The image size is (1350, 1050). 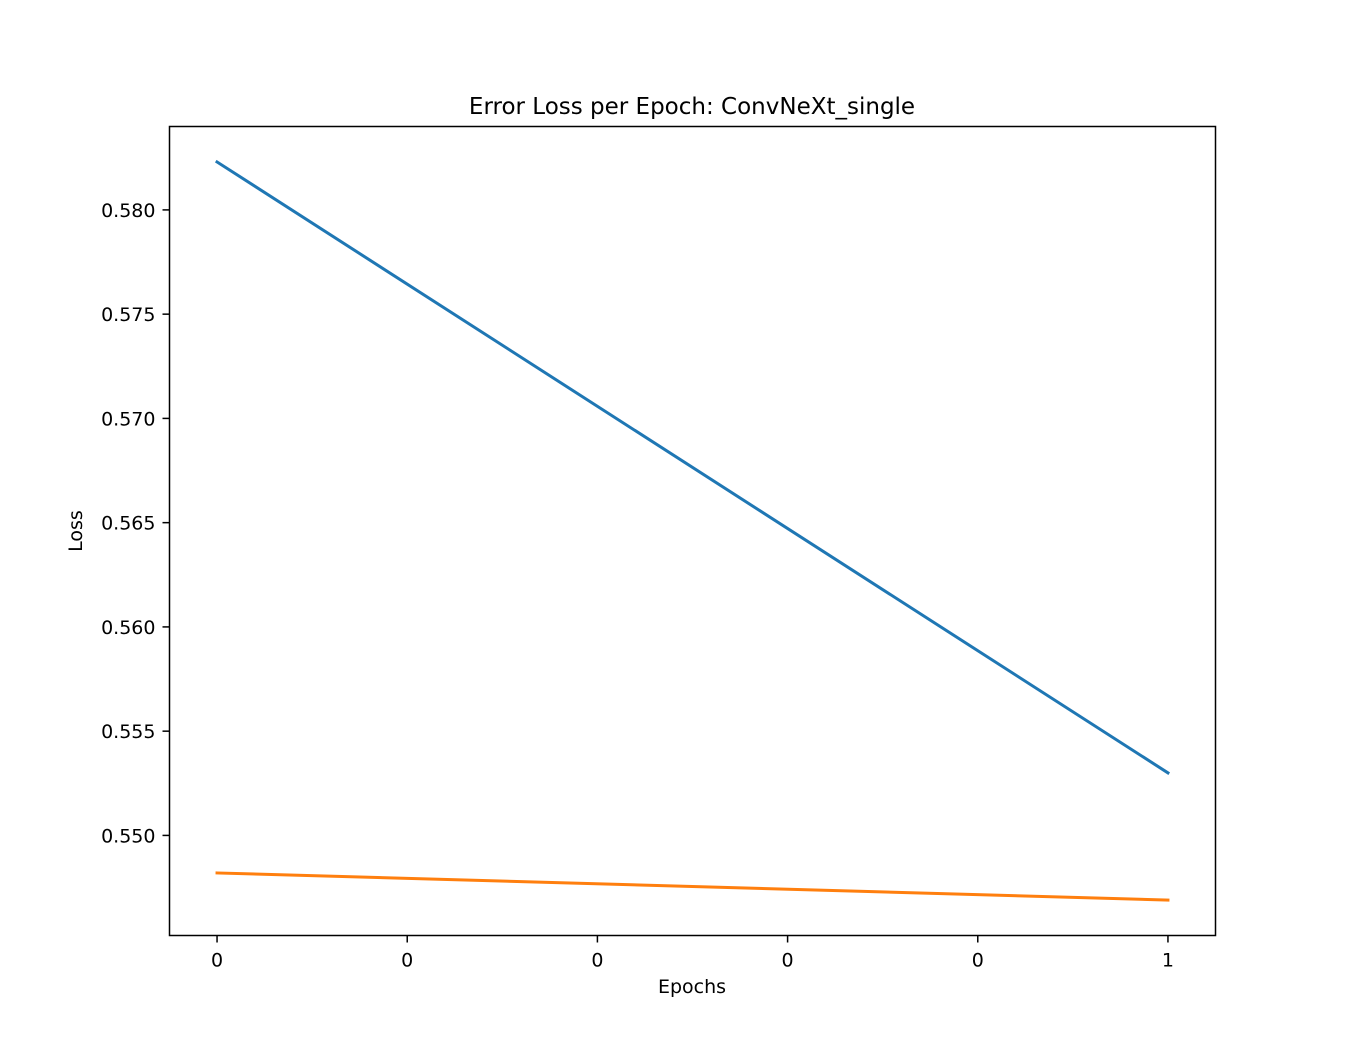 I want to click on y-axis: 0.550 0.555 0.560 0.565 0.570 0.575 0.580, so click(x=135, y=523).